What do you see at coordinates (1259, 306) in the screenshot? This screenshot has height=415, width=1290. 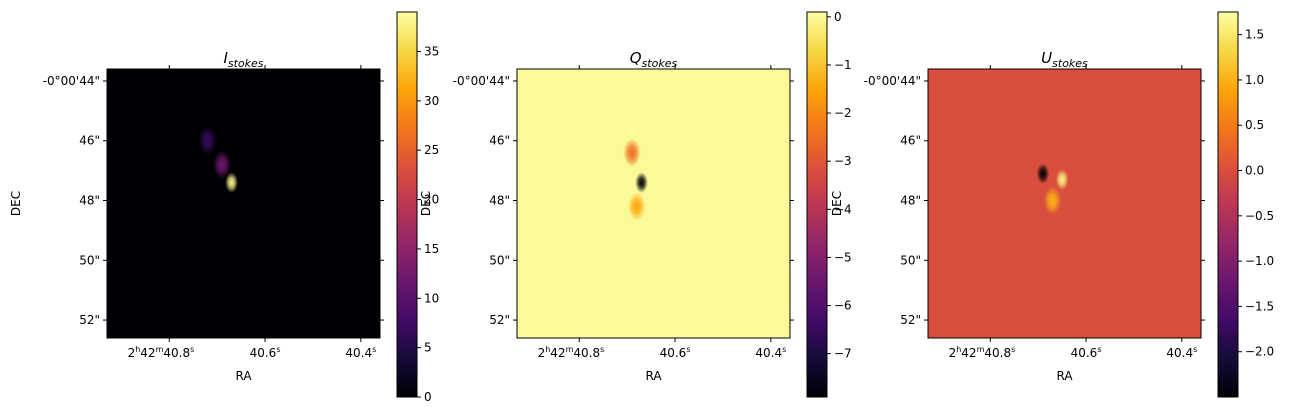 I see `colorbar-tick-label: −1.5` at bounding box center [1259, 306].